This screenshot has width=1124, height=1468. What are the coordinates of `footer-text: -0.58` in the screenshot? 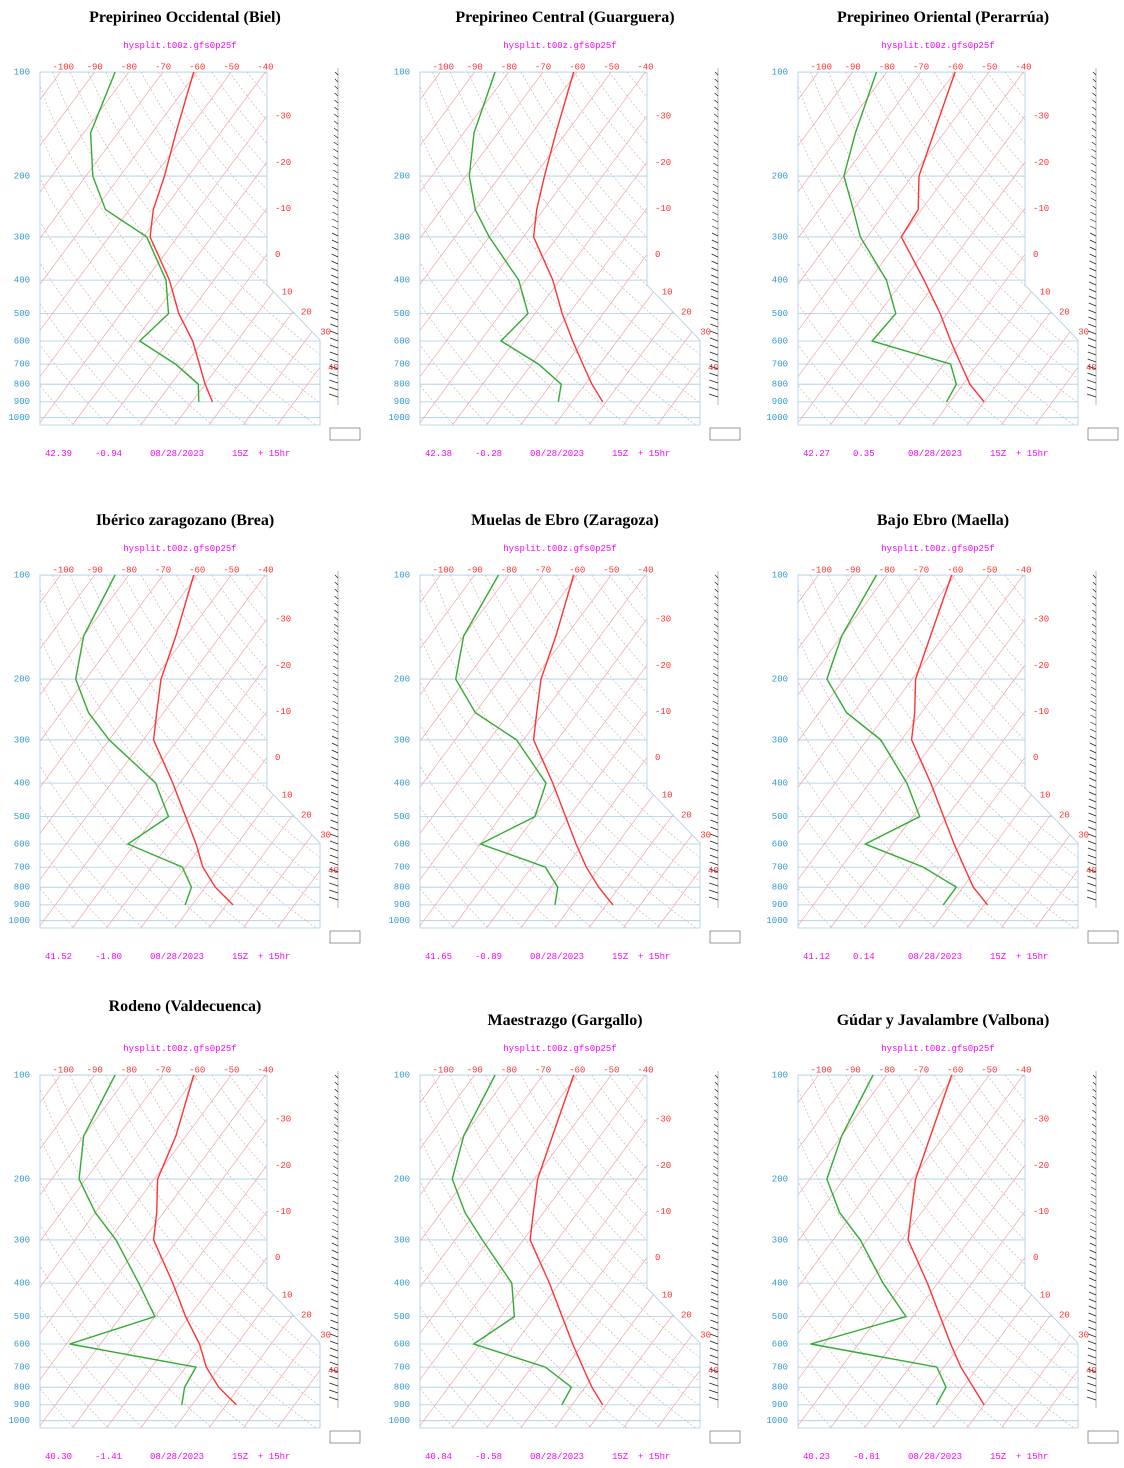 It's located at (488, 1457).